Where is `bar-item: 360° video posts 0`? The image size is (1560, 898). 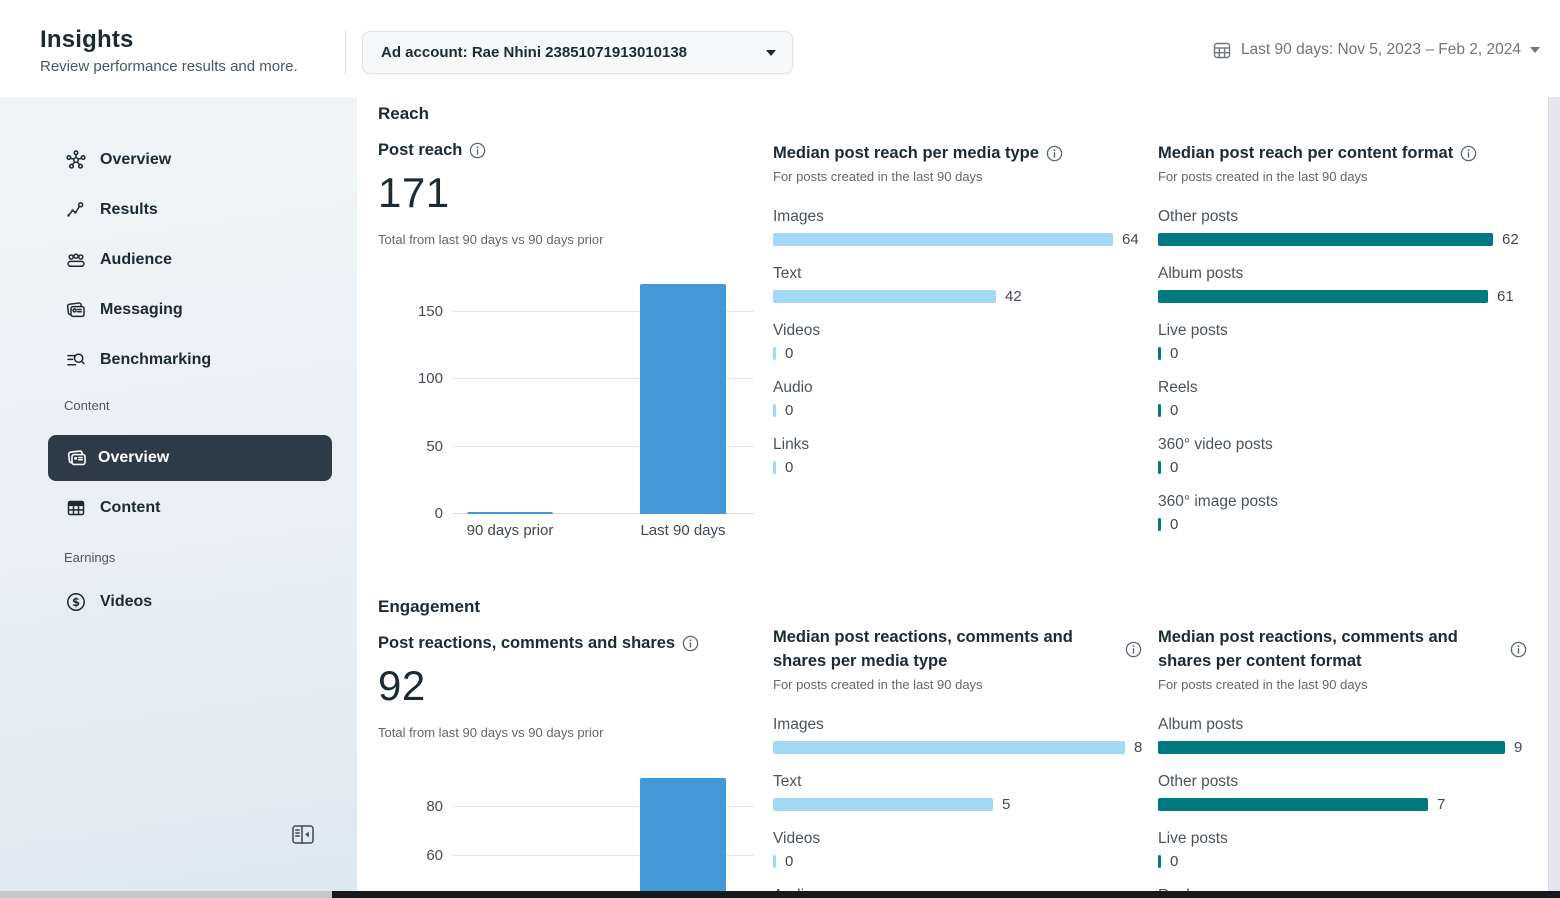 bar-item: 360° video posts 0 is located at coordinates (1345, 455).